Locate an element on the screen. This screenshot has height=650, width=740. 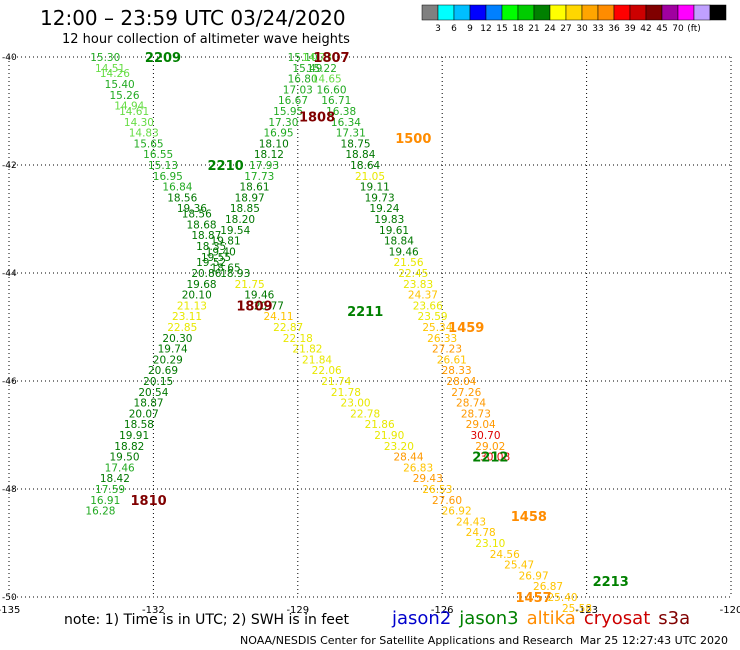
swh-point-cryosat-0: 30.70 is located at coordinates (485, 436).